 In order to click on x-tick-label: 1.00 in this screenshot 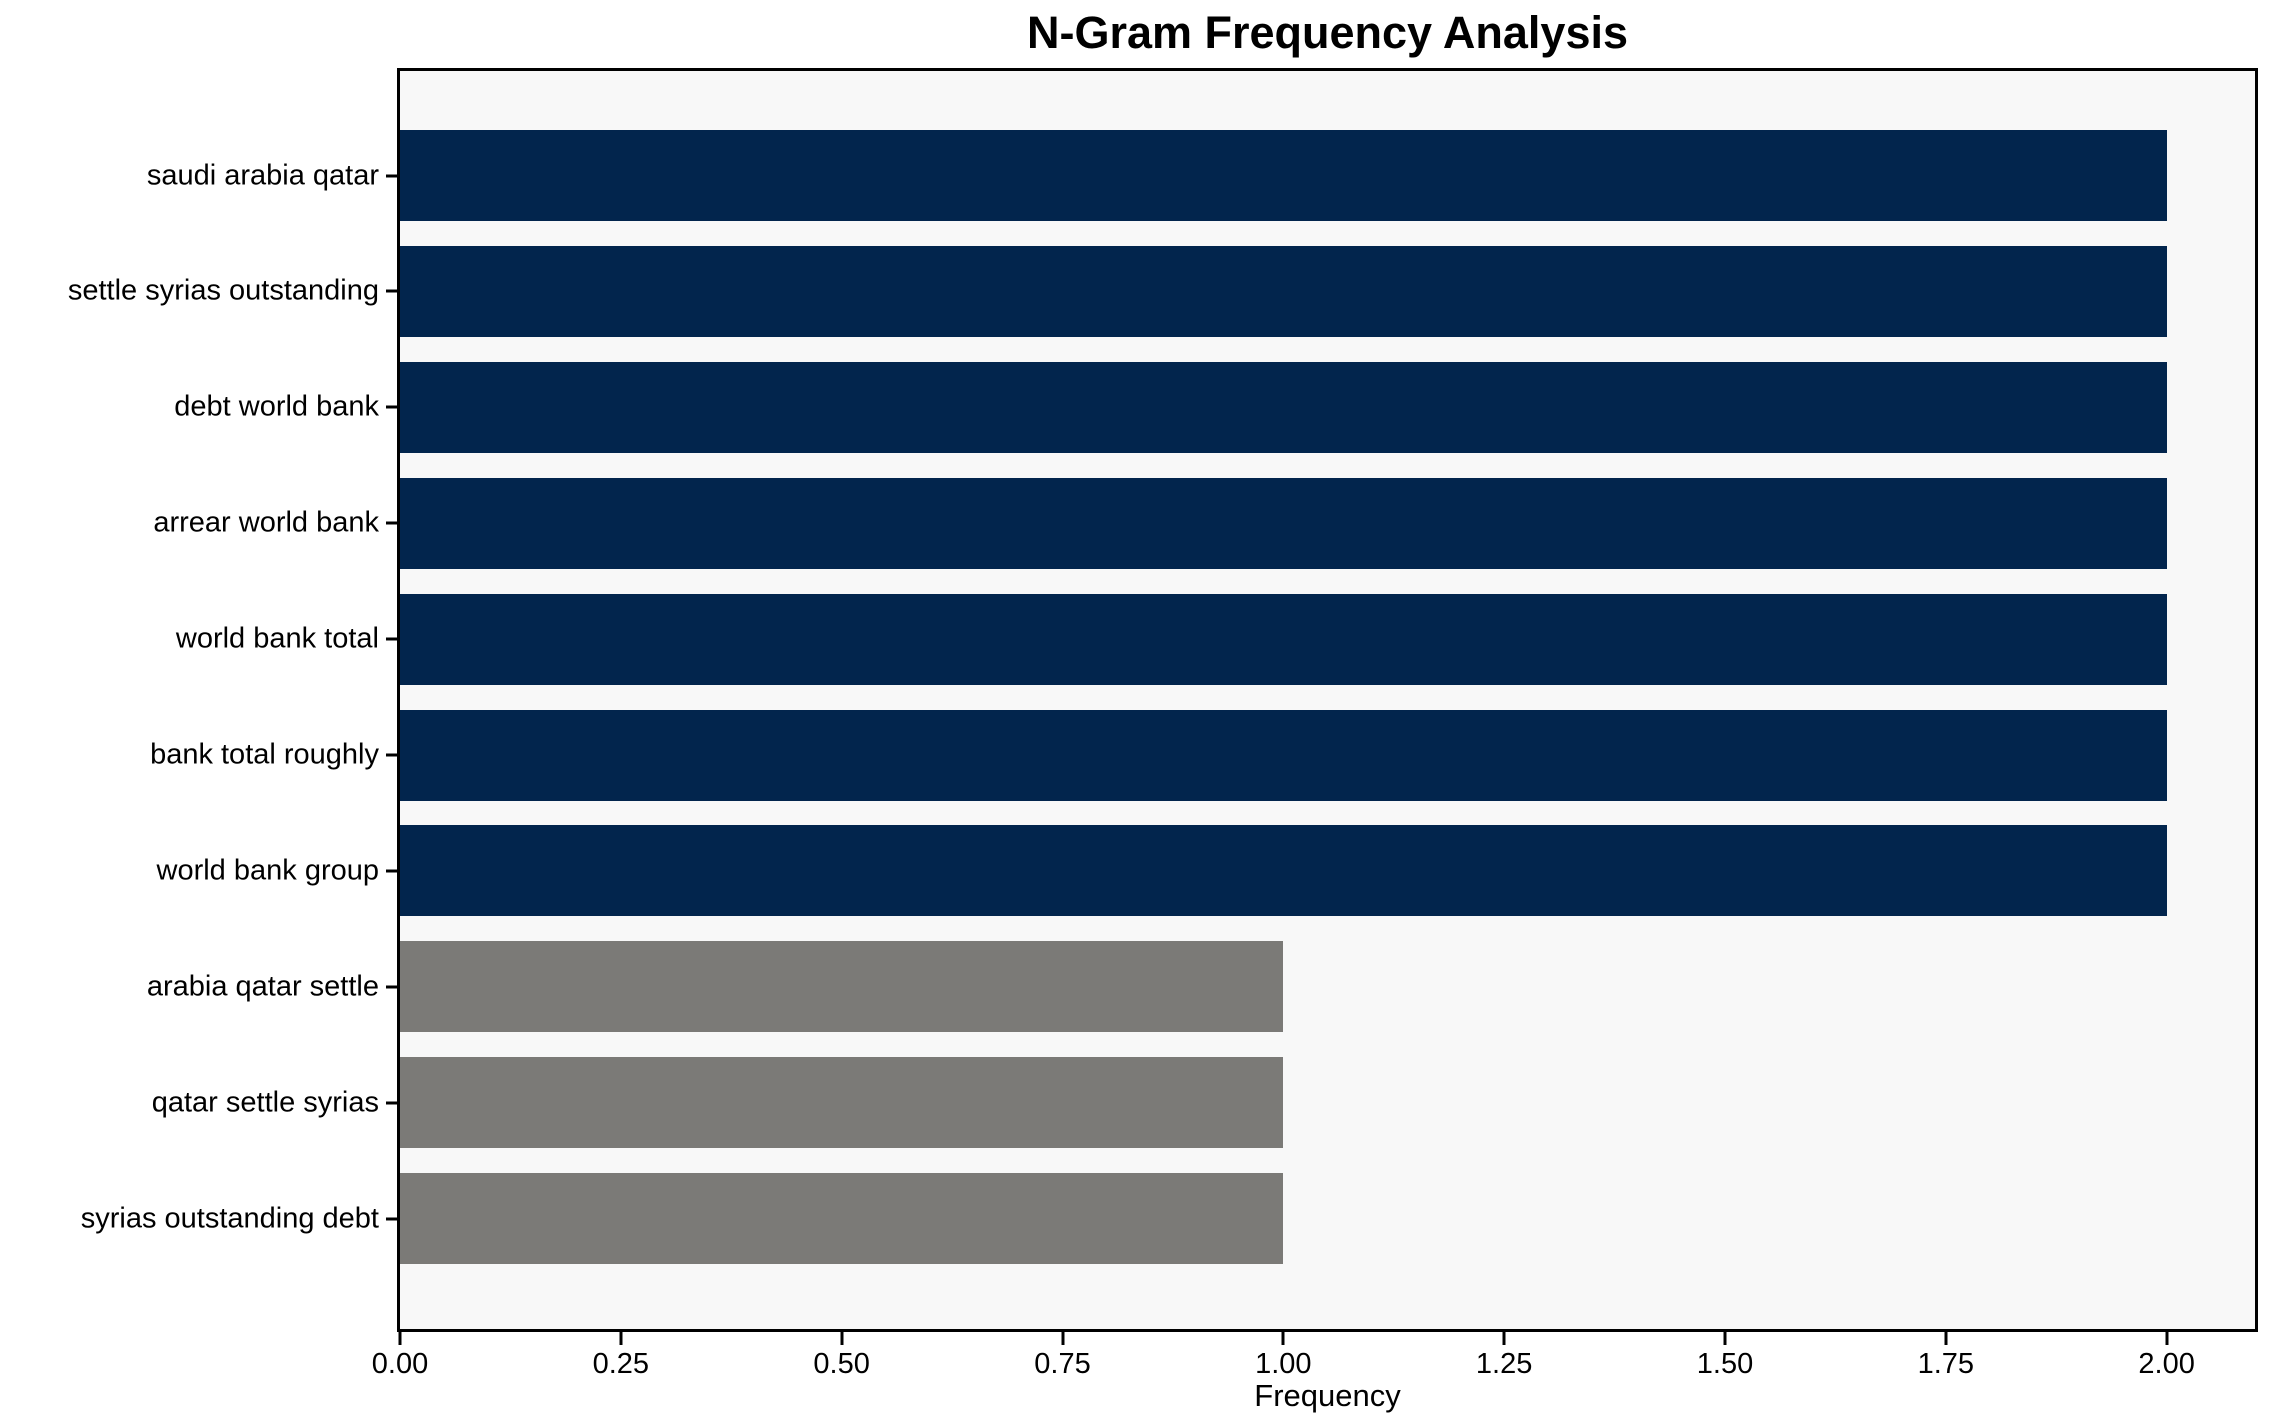, I will do `click(1283, 1364)`.